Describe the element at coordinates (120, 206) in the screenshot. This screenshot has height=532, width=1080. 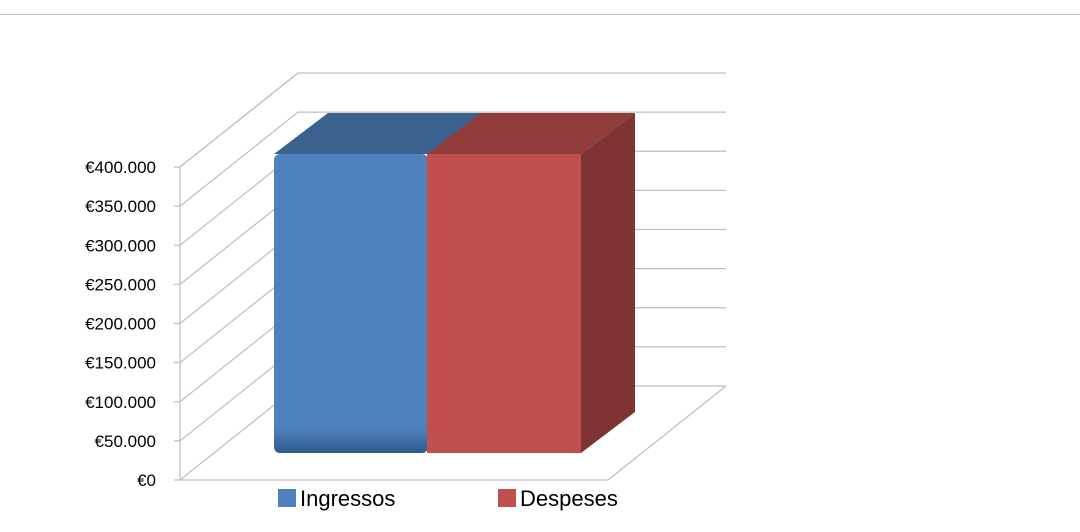
I see `y-tick-label: €350.000` at that location.